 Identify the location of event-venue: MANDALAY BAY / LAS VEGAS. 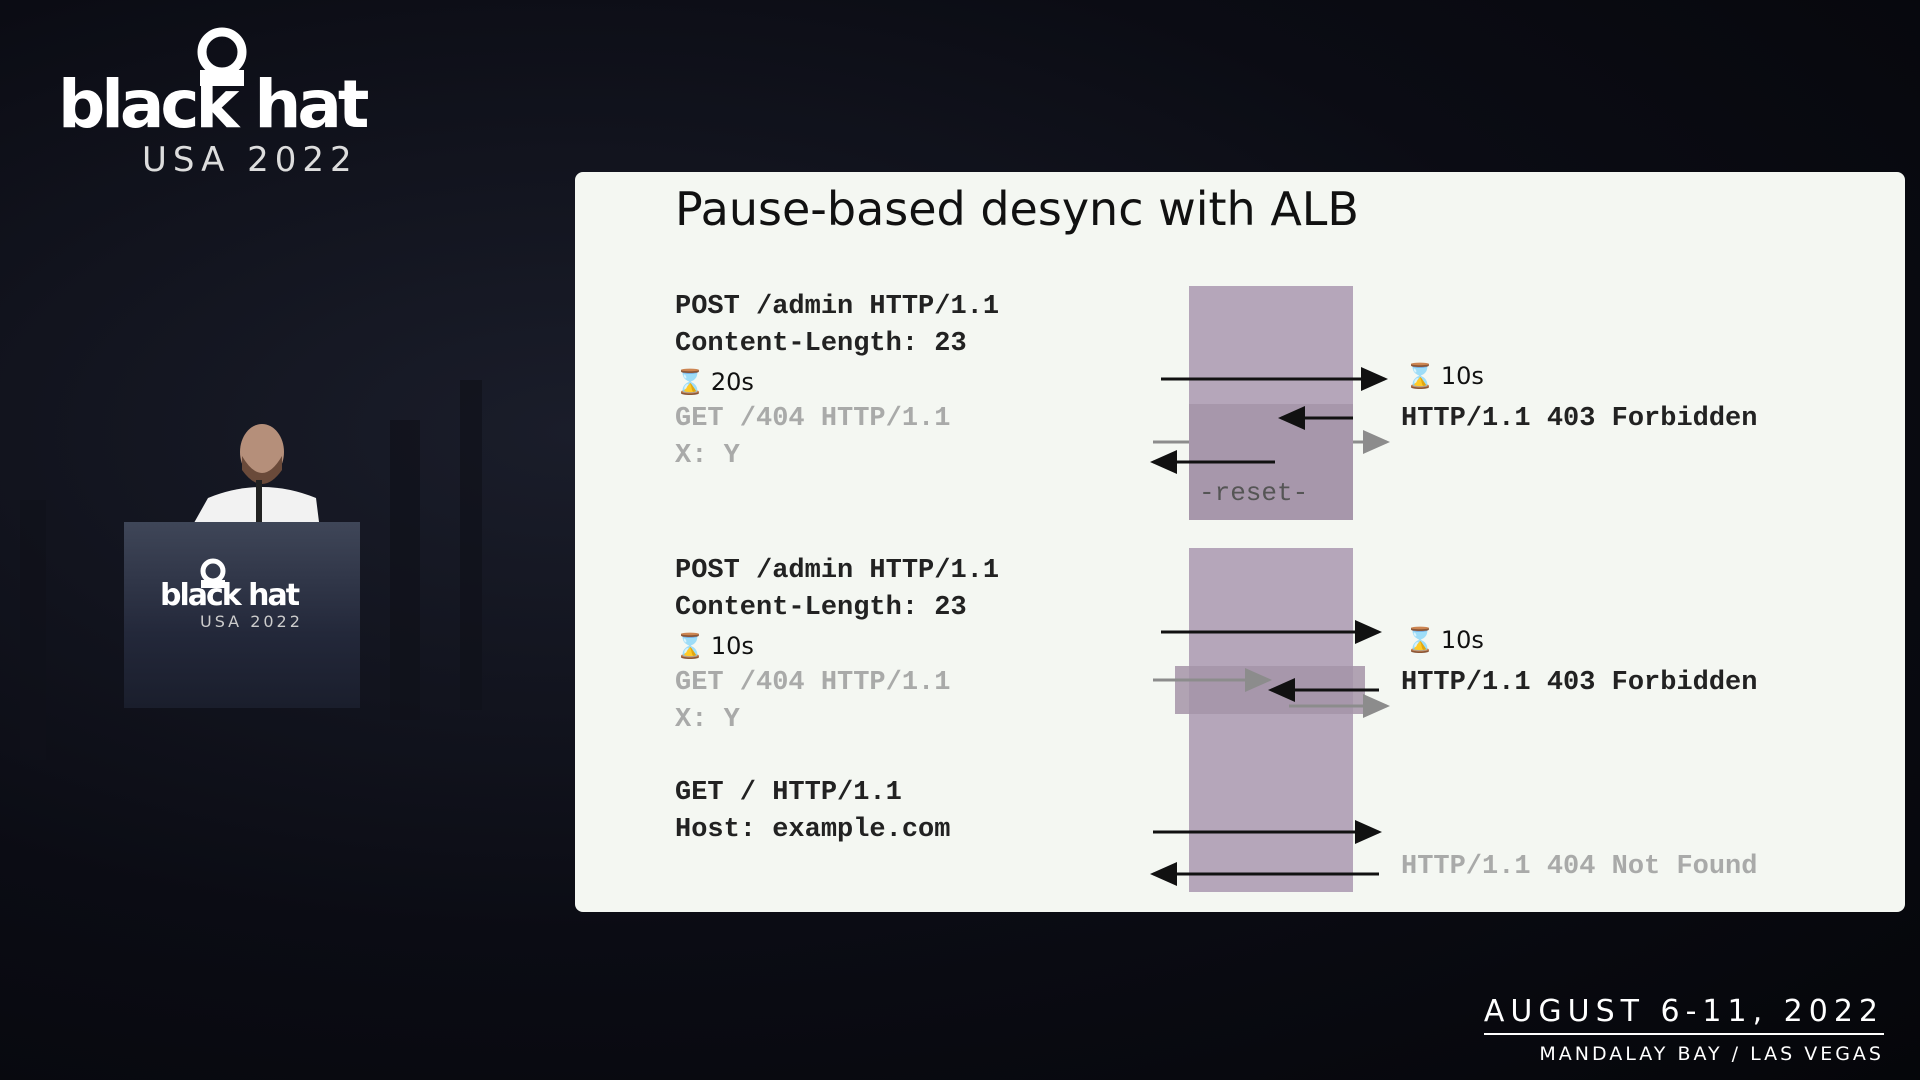
(1711, 1054).